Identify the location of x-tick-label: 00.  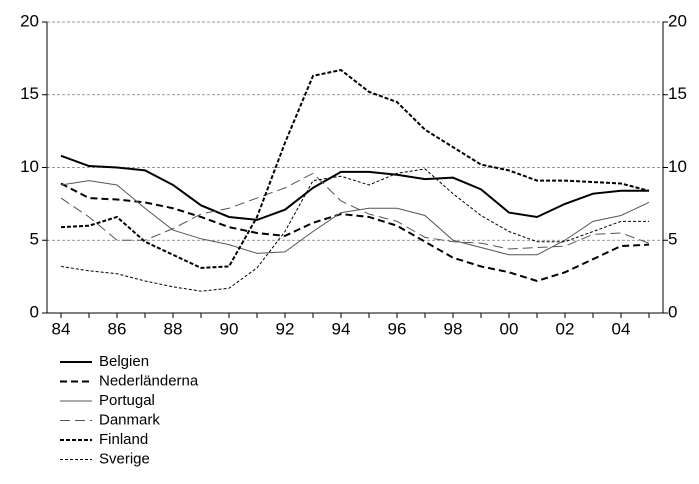
(509, 328).